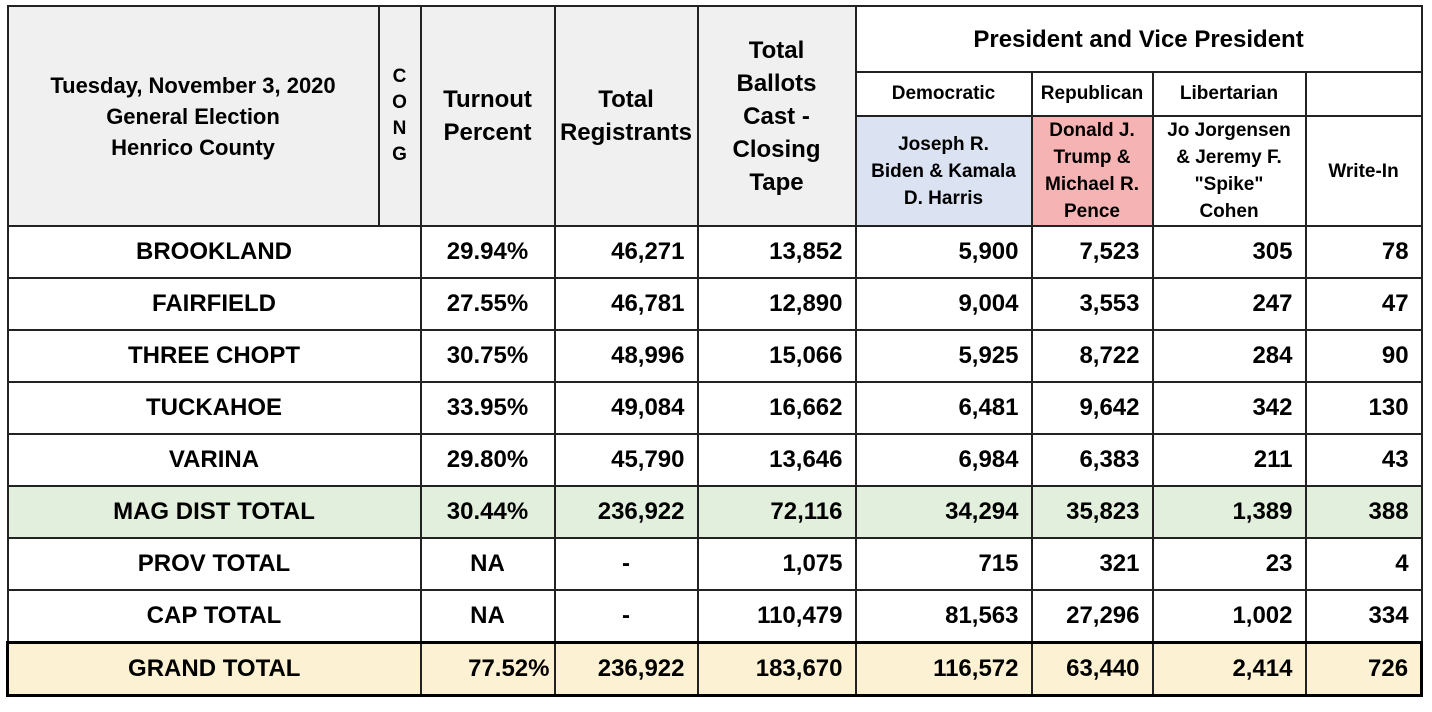  Describe the element at coordinates (776, 669) in the screenshot. I see `ballots-cell: 183,670` at that location.